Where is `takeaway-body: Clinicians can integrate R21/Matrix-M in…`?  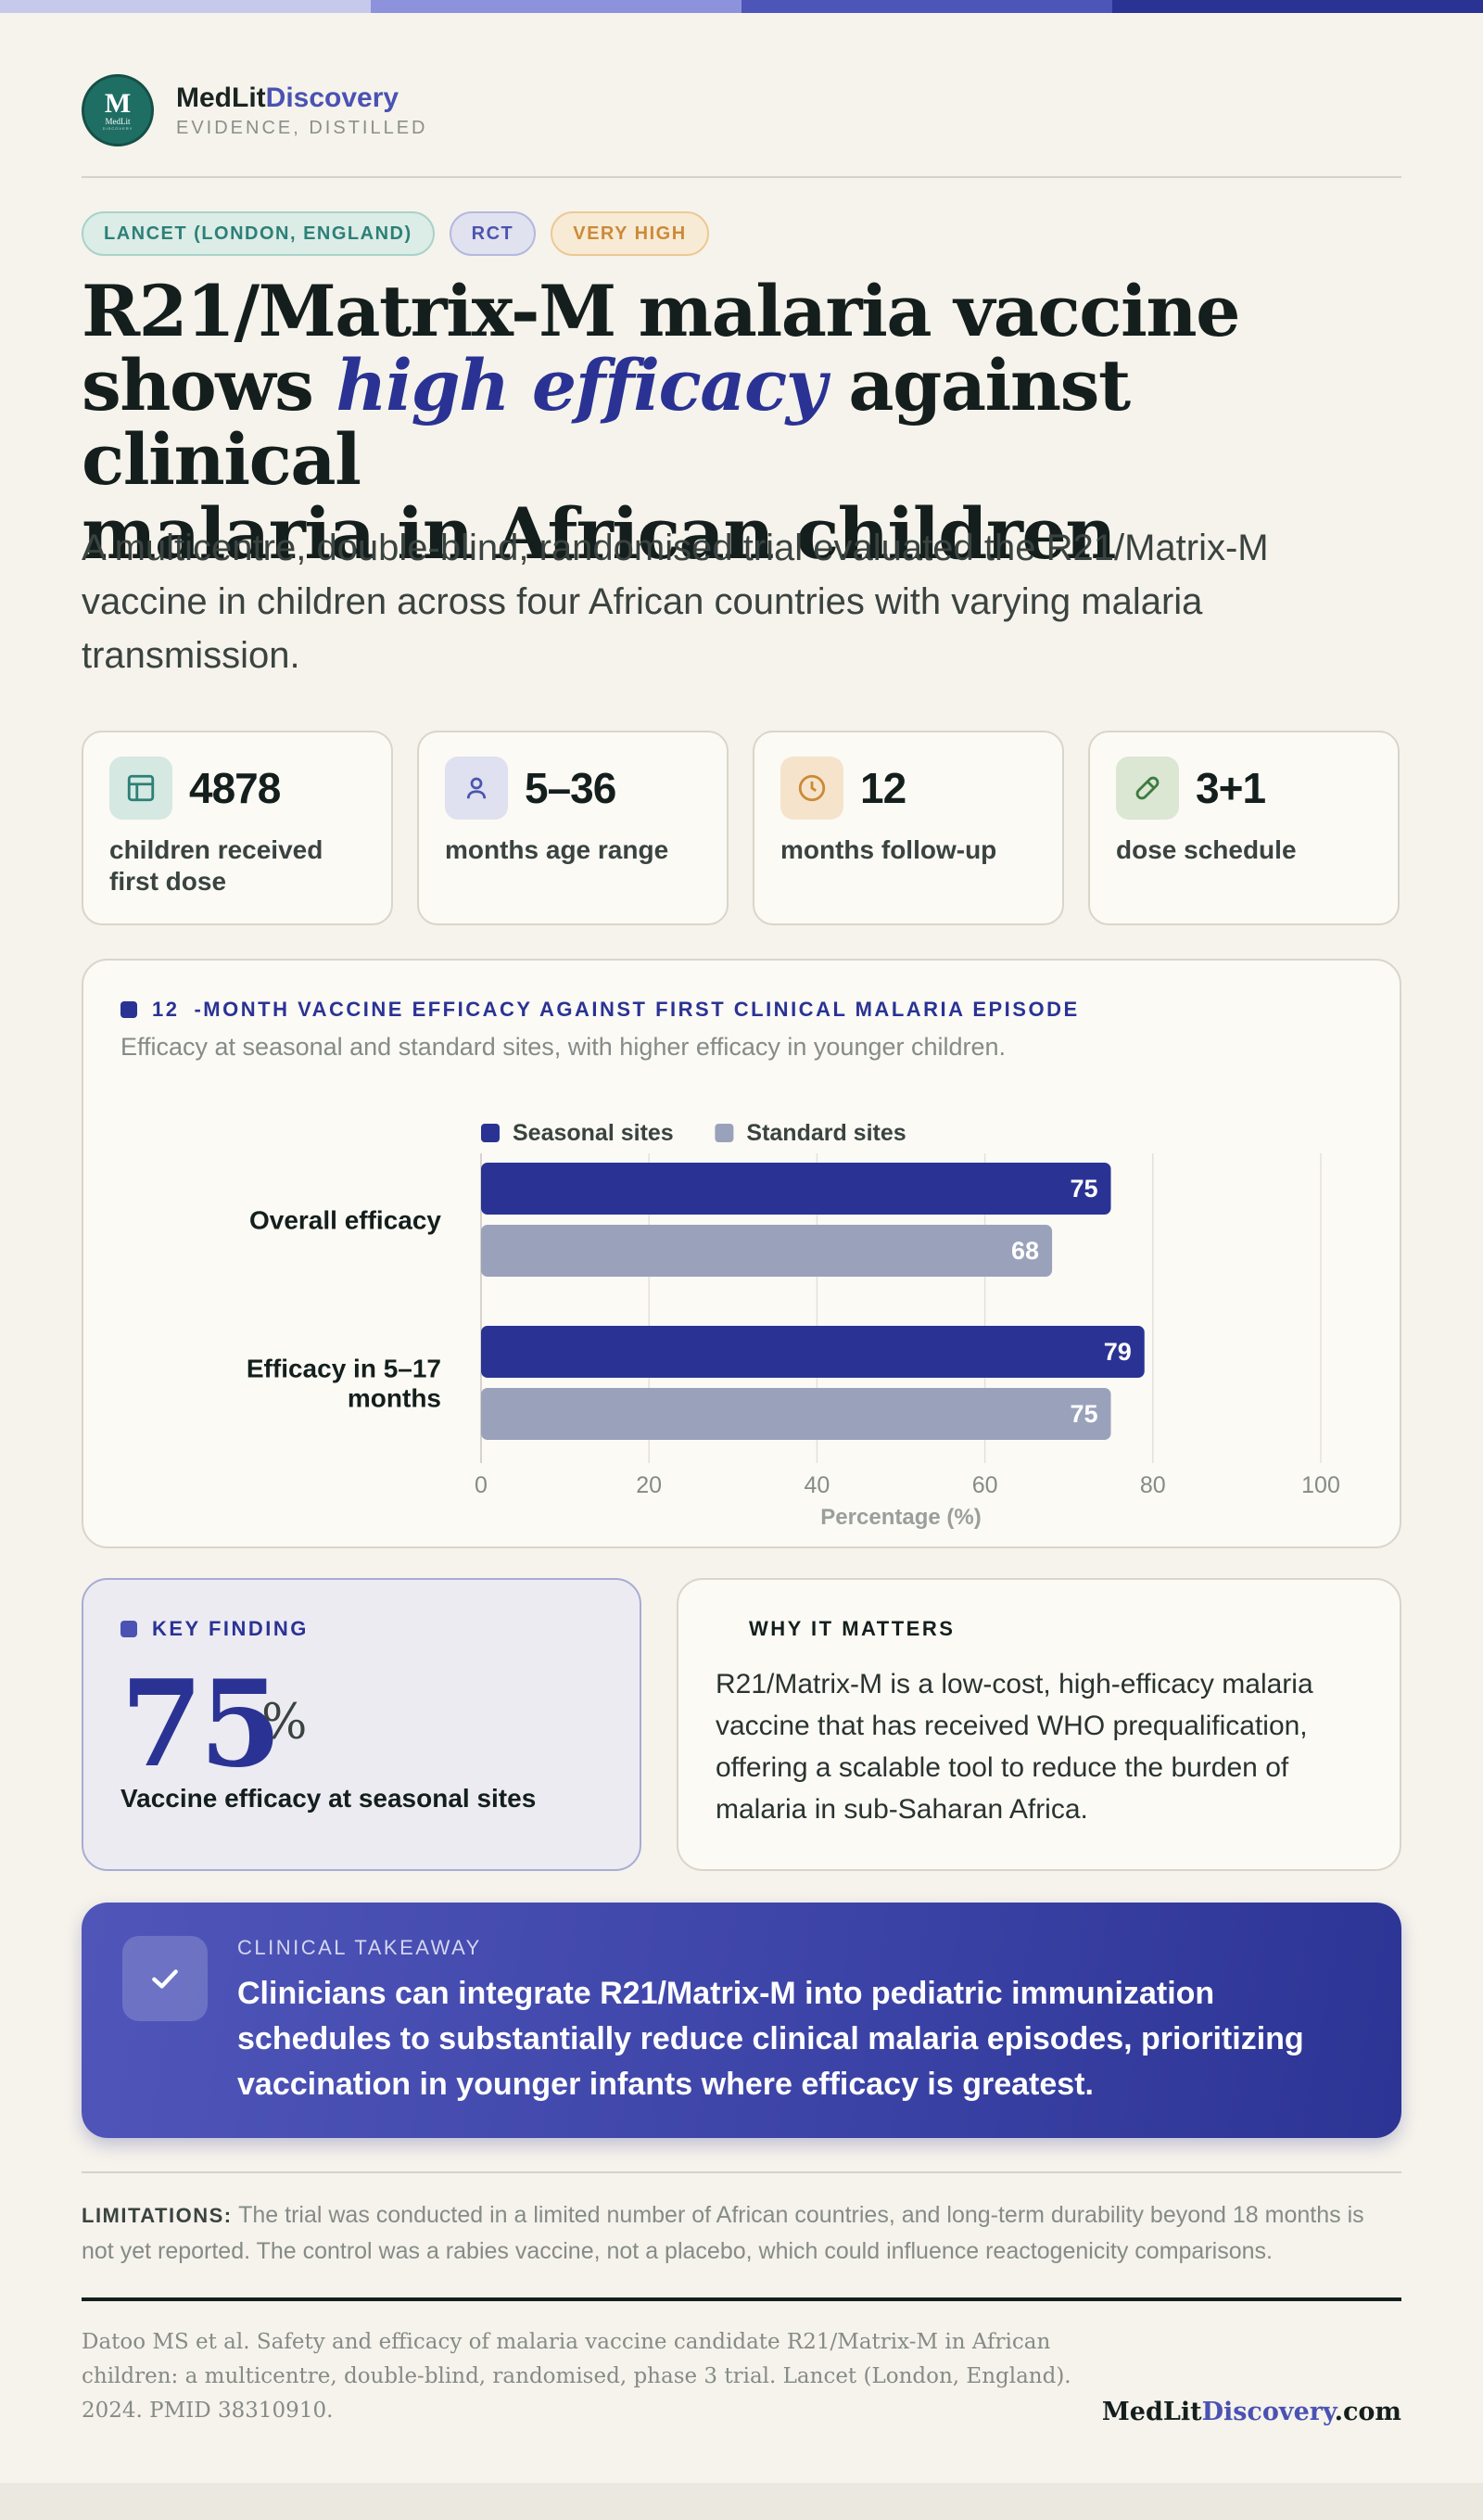
takeaway-body: Clinicians can integrate R21/Matrix-M in… is located at coordinates (770, 2039).